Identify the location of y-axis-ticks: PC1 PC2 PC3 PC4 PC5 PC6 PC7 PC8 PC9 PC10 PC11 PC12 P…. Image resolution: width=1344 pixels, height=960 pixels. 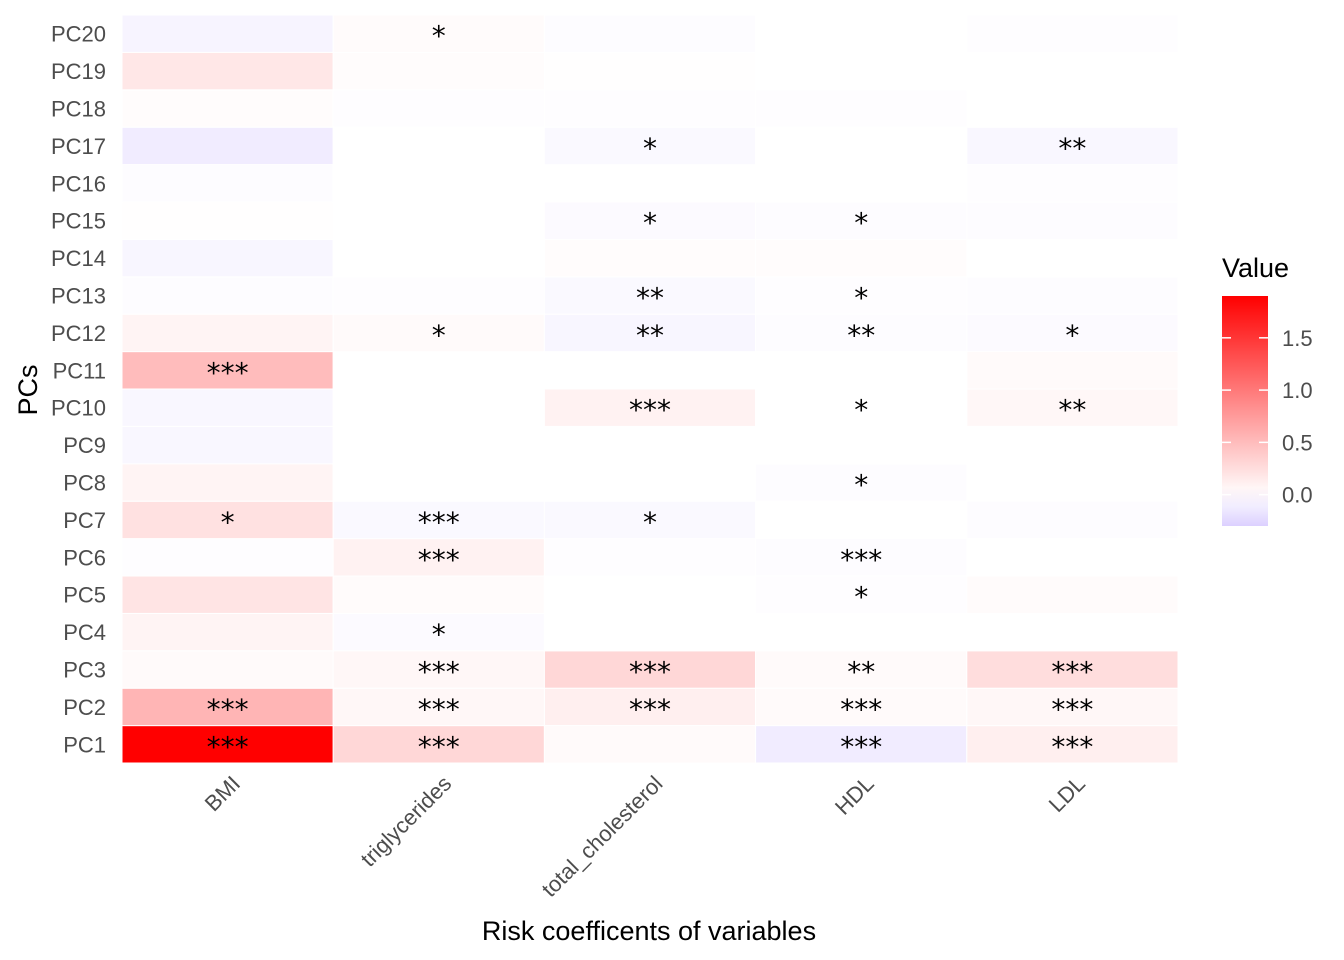
(78, 390).